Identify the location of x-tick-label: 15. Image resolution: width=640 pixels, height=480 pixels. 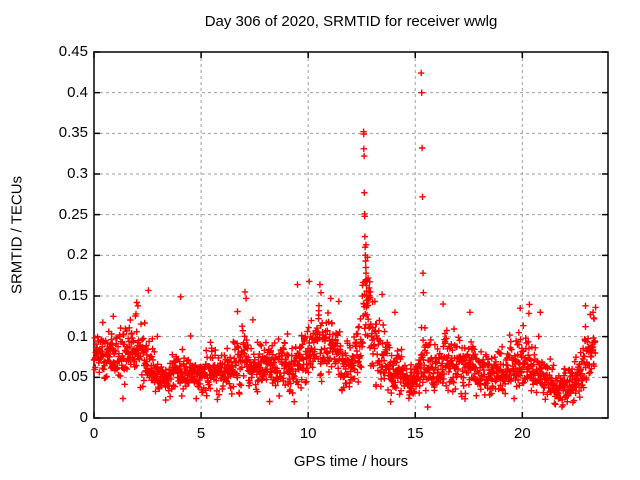
(415, 433).